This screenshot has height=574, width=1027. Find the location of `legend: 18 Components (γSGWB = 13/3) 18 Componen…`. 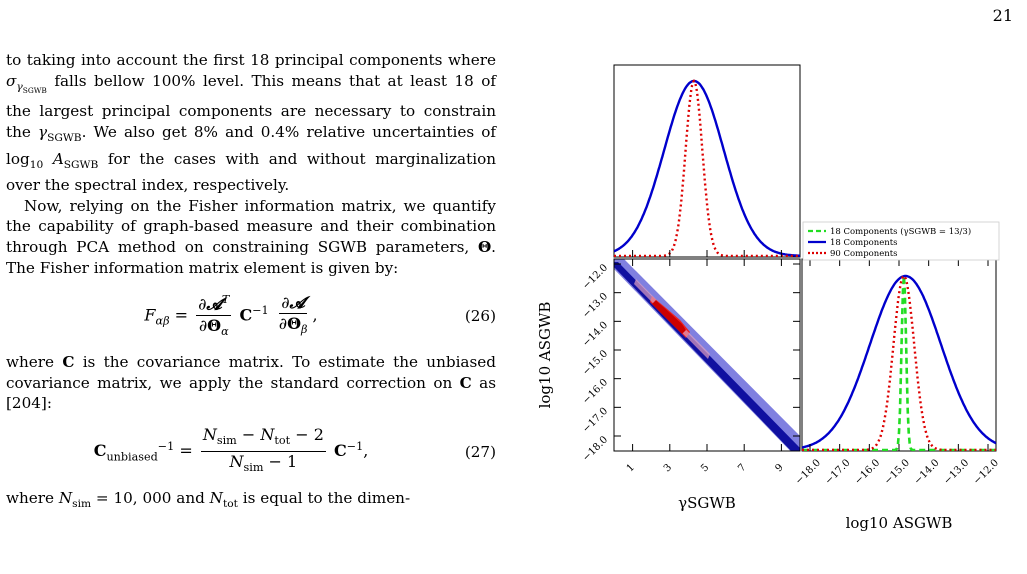

legend: 18 Components (γSGWB = 13/3) 18 Componen… is located at coordinates (901, 241).